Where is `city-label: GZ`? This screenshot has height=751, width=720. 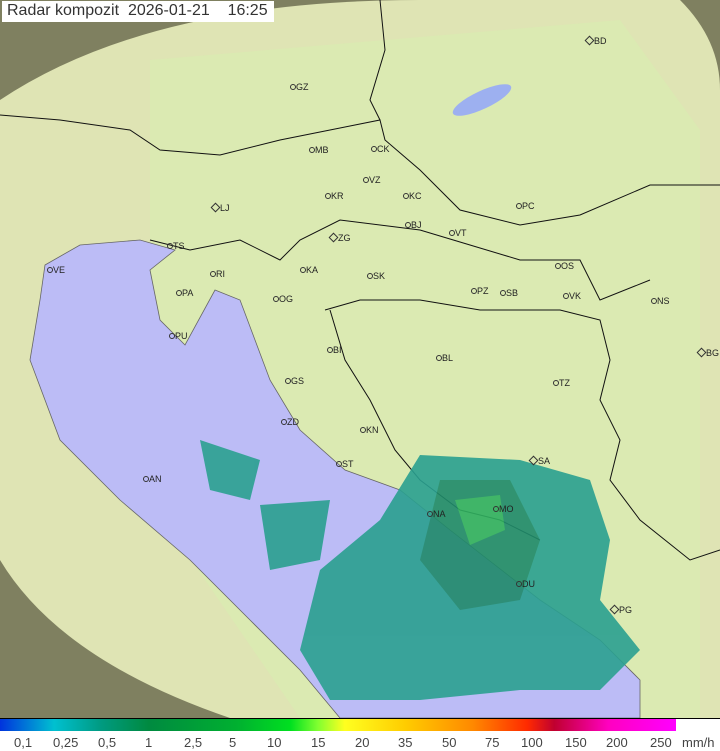 city-label: GZ is located at coordinates (299, 87).